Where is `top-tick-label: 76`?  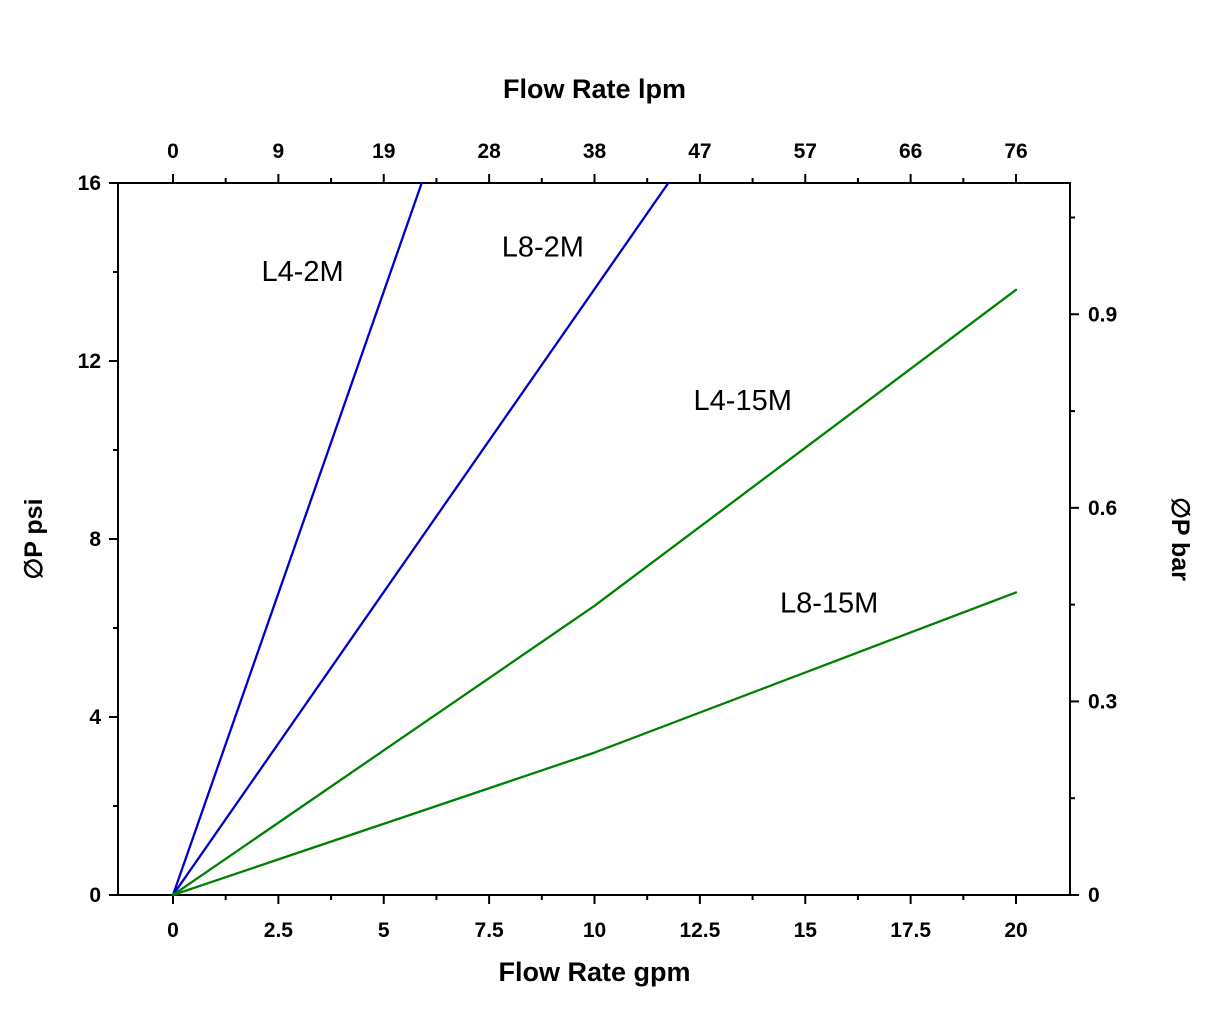 top-tick-label: 76 is located at coordinates (1015, 151).